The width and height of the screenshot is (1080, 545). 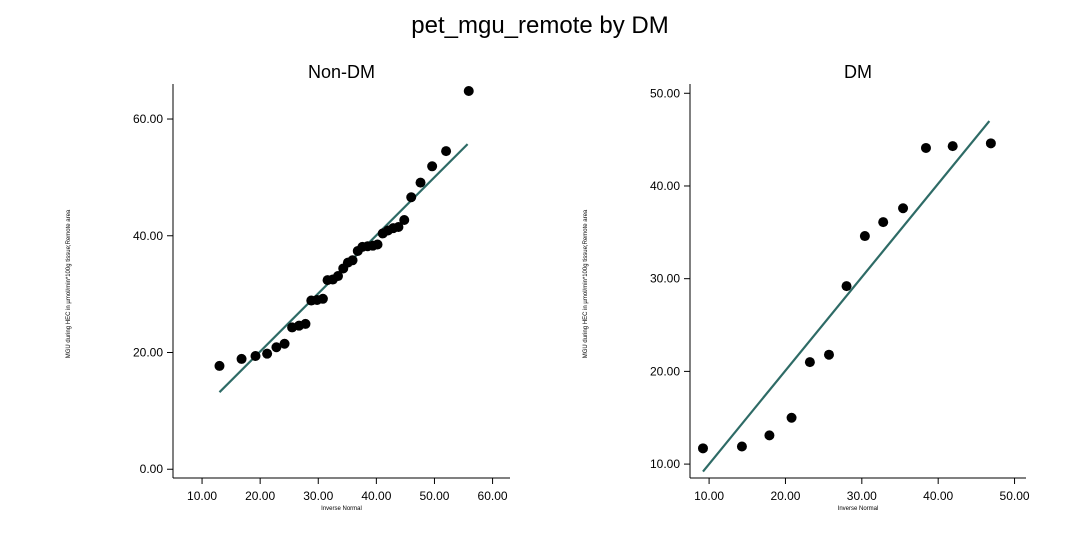 I want to click on figure-title: pet_mgu_remote by DM, so click(x=540, y=25).